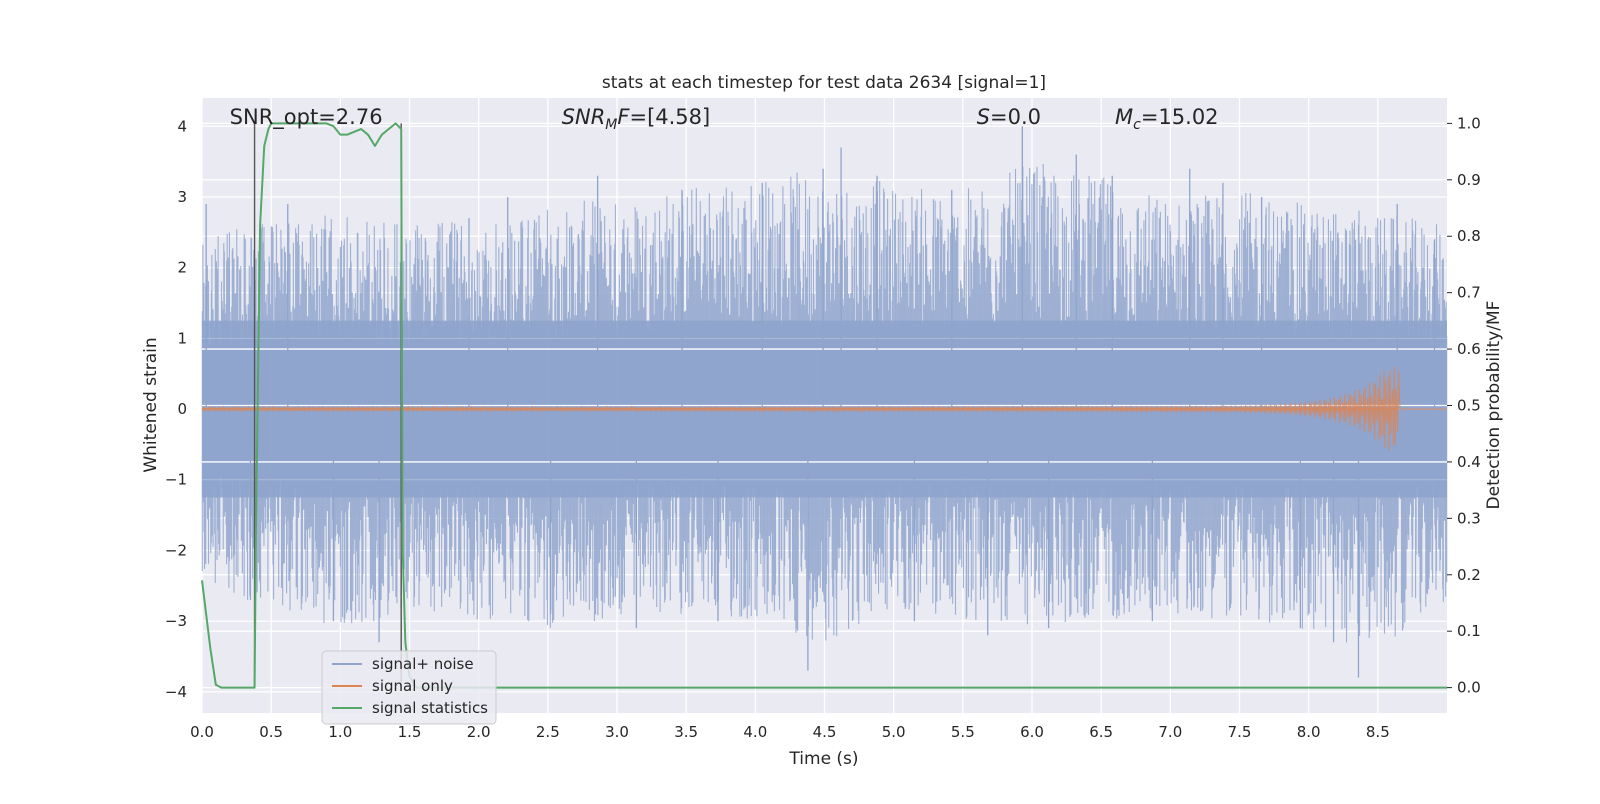  Describe the element at coordinates (963, 732) in the screenshot. I see `x-tick-label: 5.5` at that location.